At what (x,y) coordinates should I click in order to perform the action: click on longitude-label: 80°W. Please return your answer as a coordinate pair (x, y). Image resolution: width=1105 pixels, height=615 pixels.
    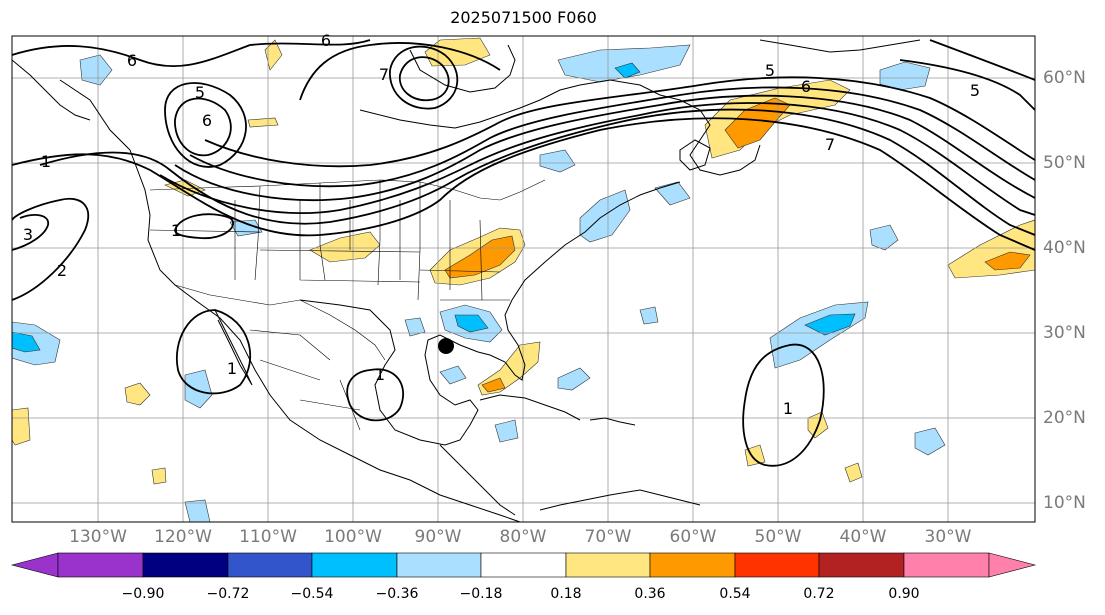
    Looking at the image, I should click on (523, 537).